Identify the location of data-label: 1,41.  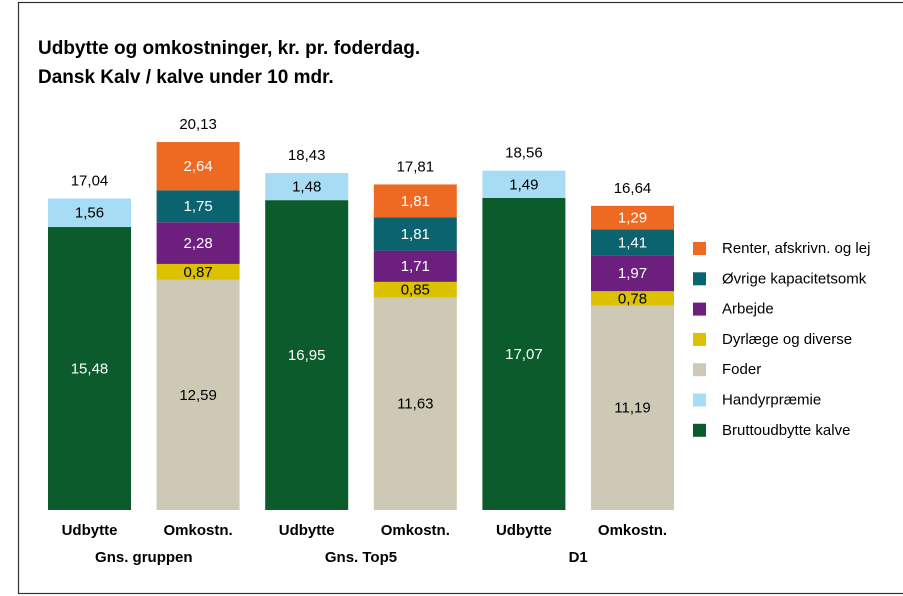
(632, 242).